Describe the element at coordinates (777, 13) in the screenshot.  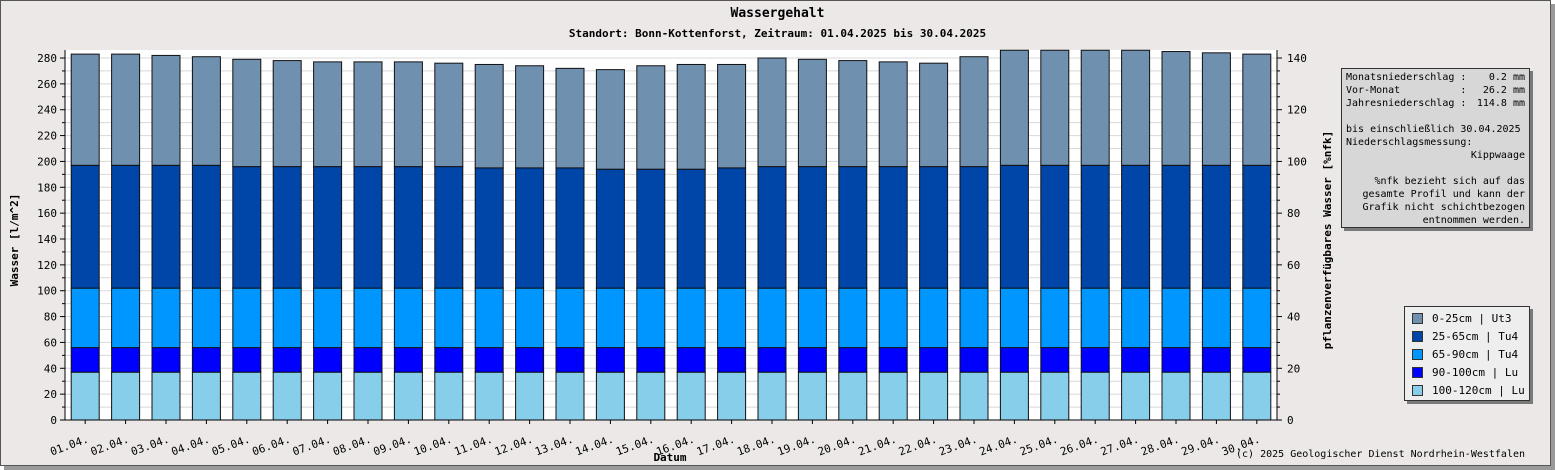
I see `chart-title: Wassergehalt` at that location.